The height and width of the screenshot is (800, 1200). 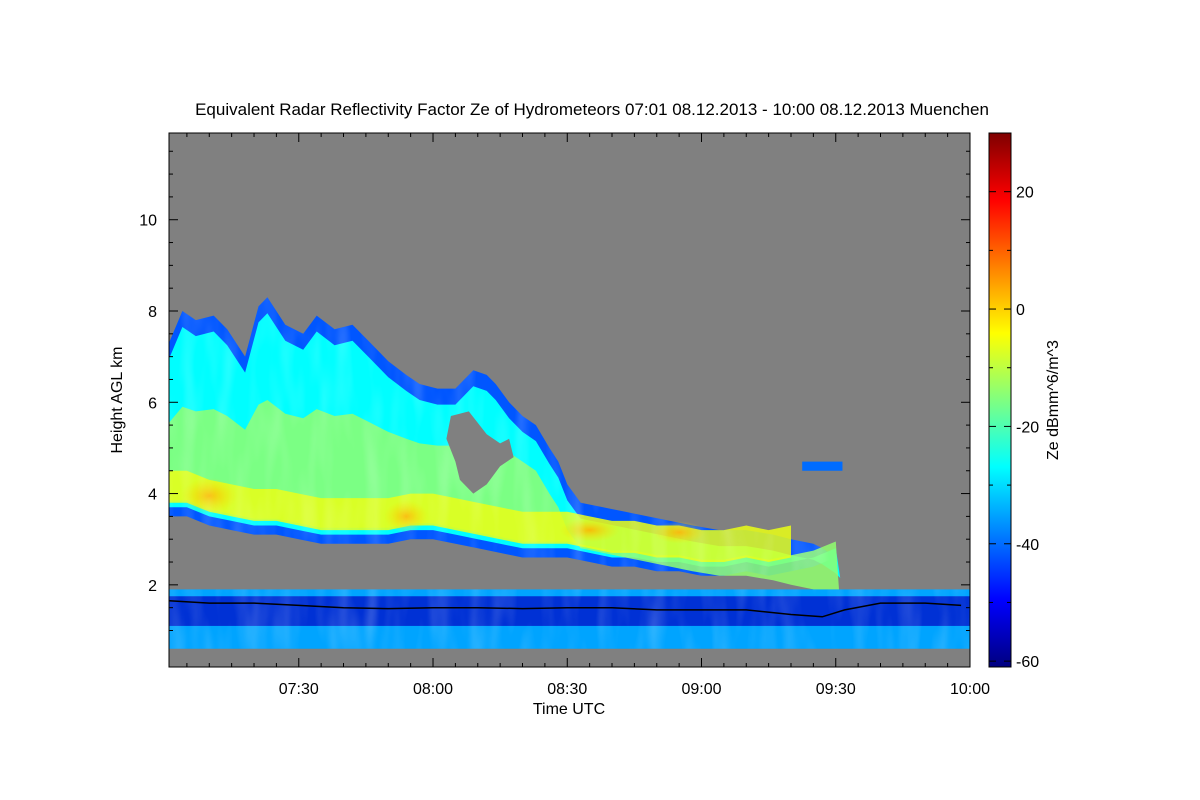 I want to click on colorbar-tick-label: 20, so click(x=1025, y=193).